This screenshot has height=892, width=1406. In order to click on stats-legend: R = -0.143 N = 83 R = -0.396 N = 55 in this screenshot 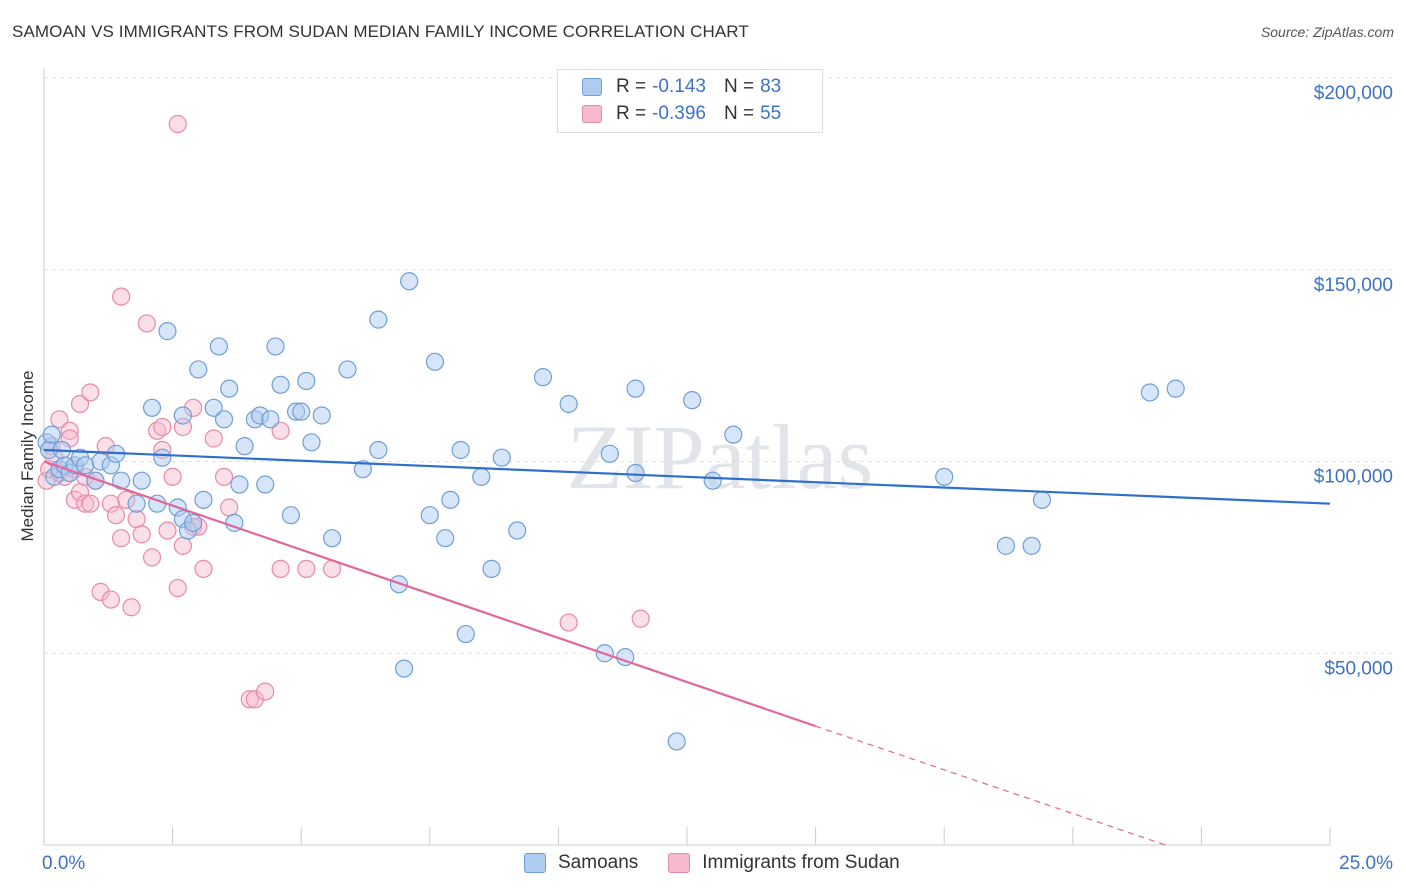, I will do `click(690, 101)`.